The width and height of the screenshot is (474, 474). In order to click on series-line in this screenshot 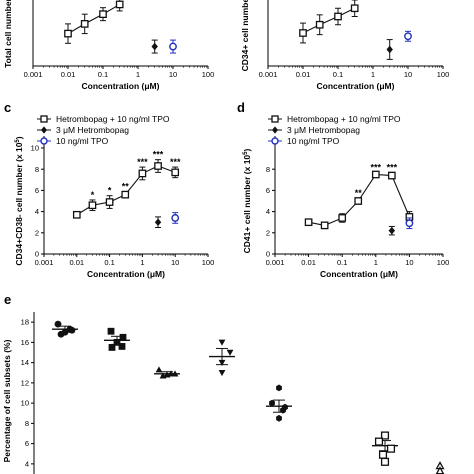, I will do `click(93, 19)`.